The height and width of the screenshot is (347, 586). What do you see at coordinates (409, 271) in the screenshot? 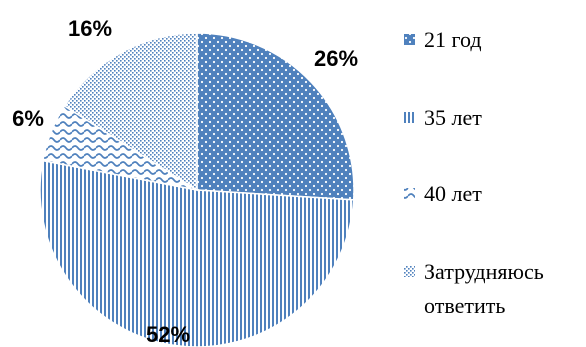
I see `legend-swatch-zatrudnyayus-otvetit` at bounding box center [409, 271].